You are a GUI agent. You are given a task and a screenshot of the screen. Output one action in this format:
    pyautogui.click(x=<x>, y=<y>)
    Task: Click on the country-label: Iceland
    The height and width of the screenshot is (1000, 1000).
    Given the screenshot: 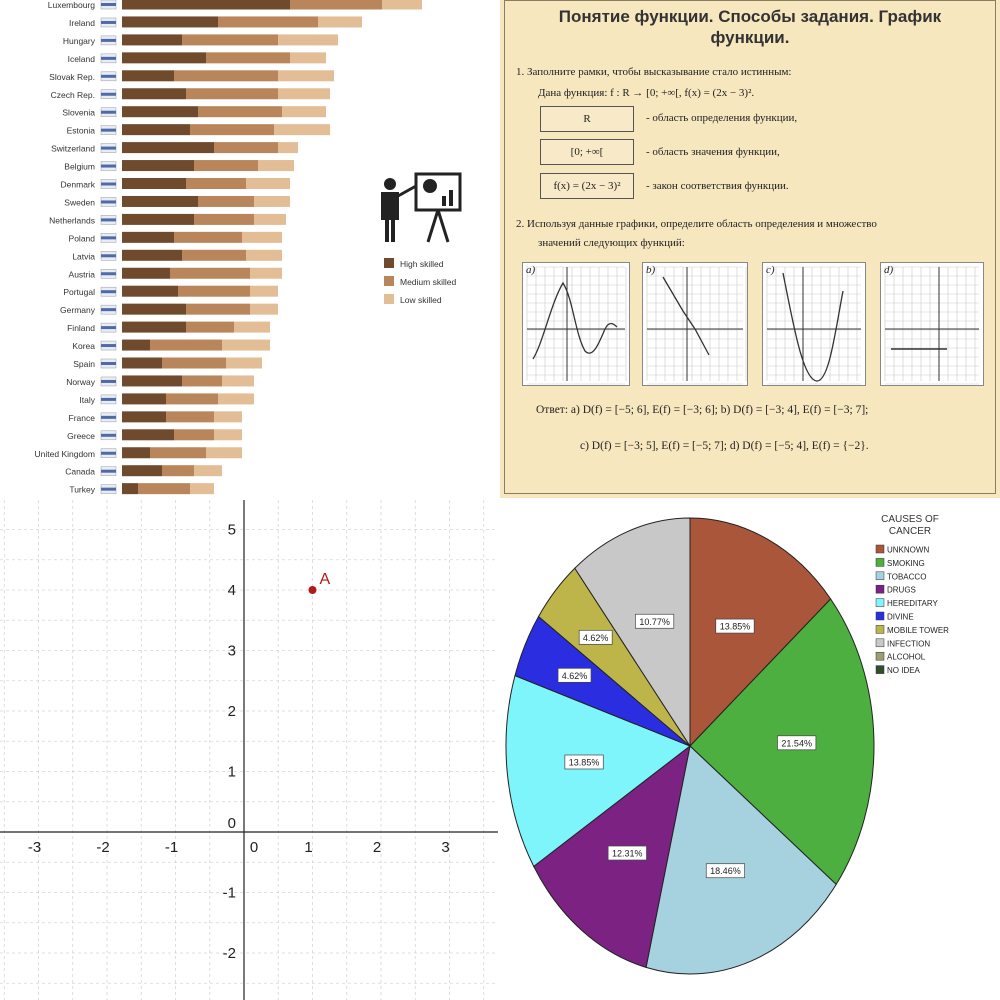 What is the action you would take?
    pyautogui.click(x=82, y=59)
    